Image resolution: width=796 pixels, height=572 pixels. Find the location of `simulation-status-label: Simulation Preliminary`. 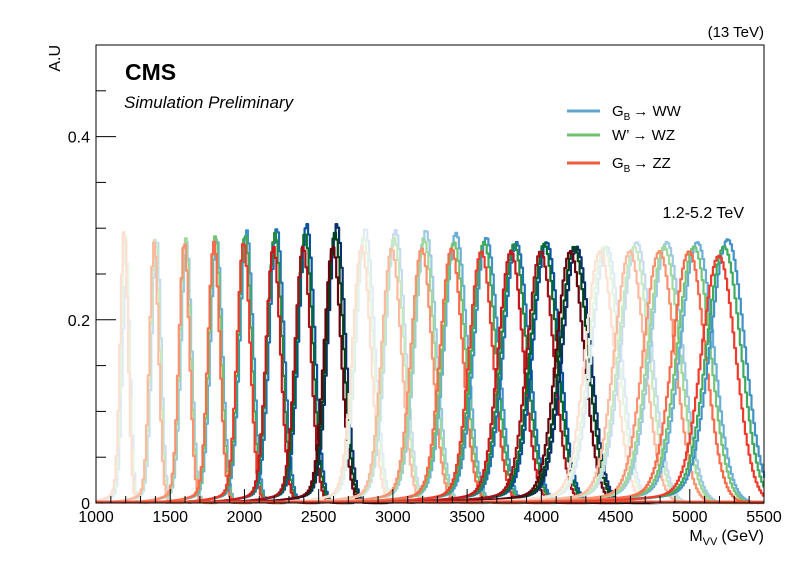

simulation-status-label: Simulation Preliminary is located at coordinates (209, 102).